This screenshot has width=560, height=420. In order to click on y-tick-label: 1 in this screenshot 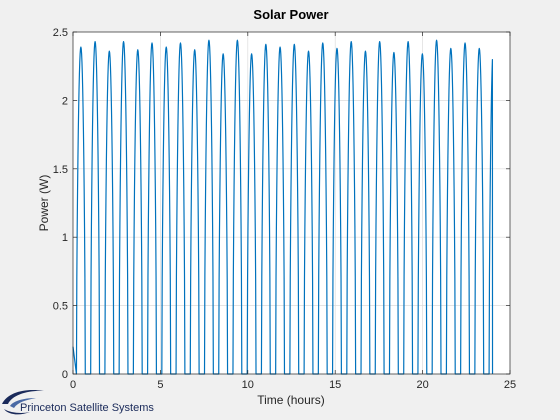, I will do `click(65, 238)`.